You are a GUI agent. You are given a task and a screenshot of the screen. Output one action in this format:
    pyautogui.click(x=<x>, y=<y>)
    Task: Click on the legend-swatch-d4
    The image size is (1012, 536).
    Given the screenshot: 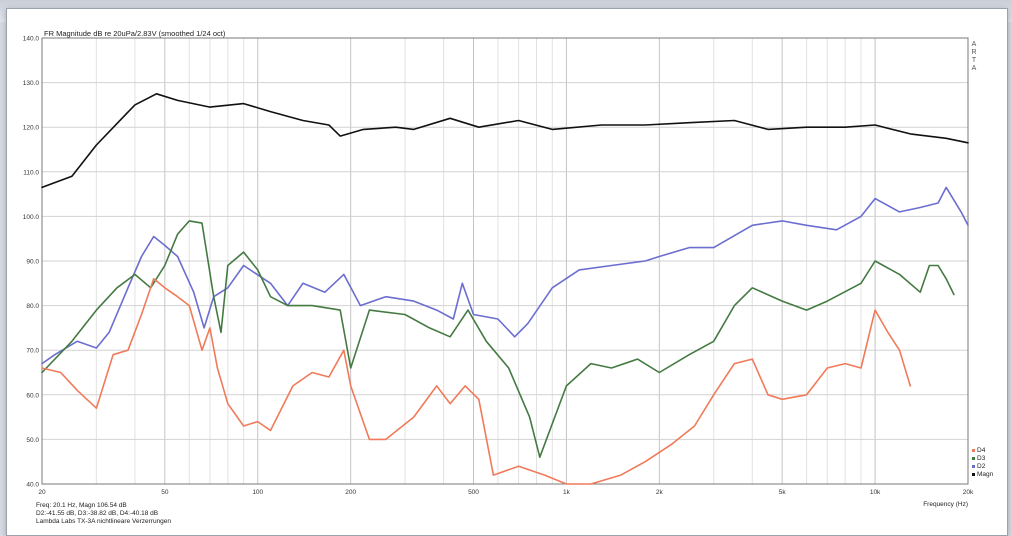 What is the action you would take?
    pyautogui.click(x=973, y=450)
    